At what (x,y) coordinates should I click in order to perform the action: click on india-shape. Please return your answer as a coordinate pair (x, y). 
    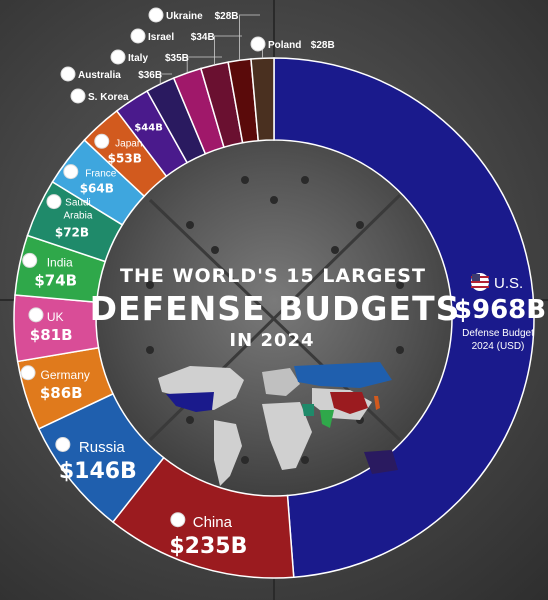
    Looking at the image, I should click on (327, 419).